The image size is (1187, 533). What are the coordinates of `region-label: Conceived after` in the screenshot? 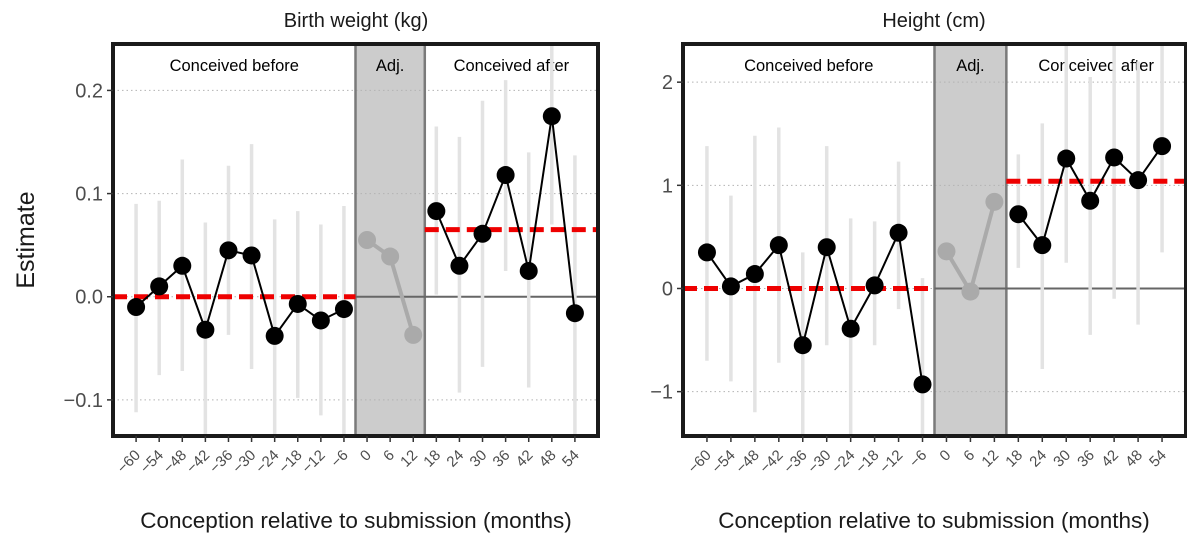 It's located at (512, 66).